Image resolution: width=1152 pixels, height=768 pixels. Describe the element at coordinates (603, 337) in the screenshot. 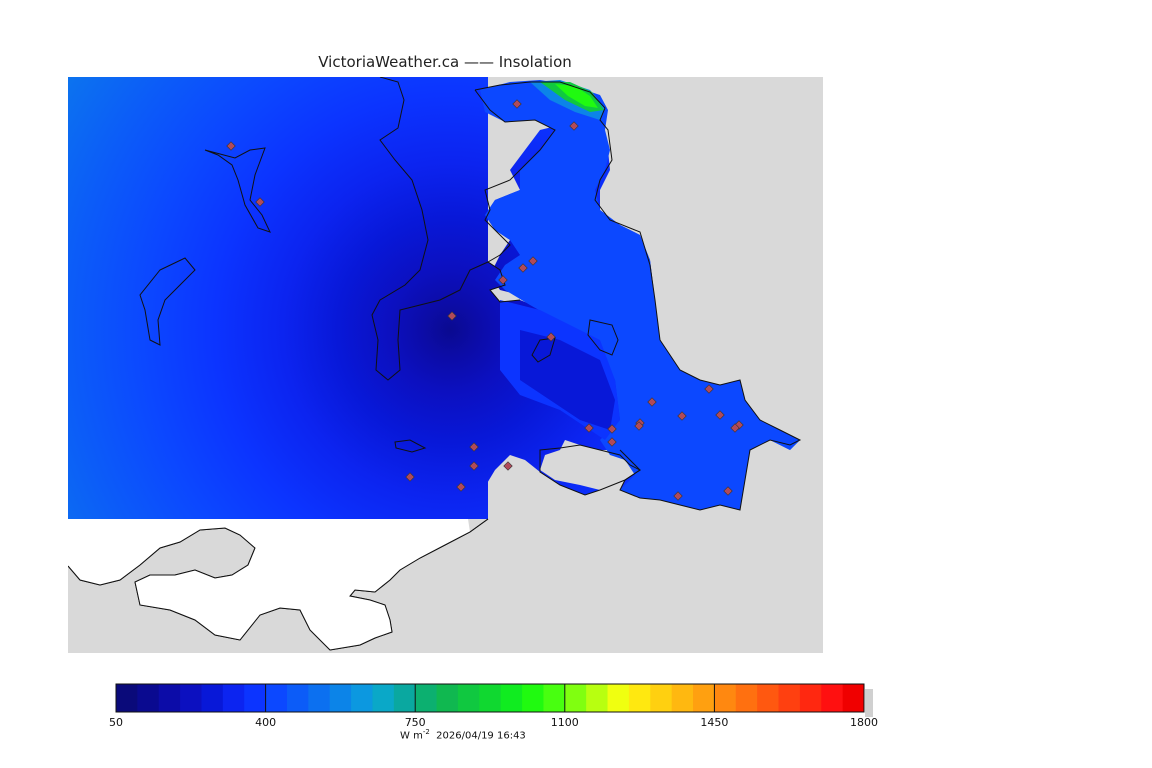

I see `sidney-island` at that location.